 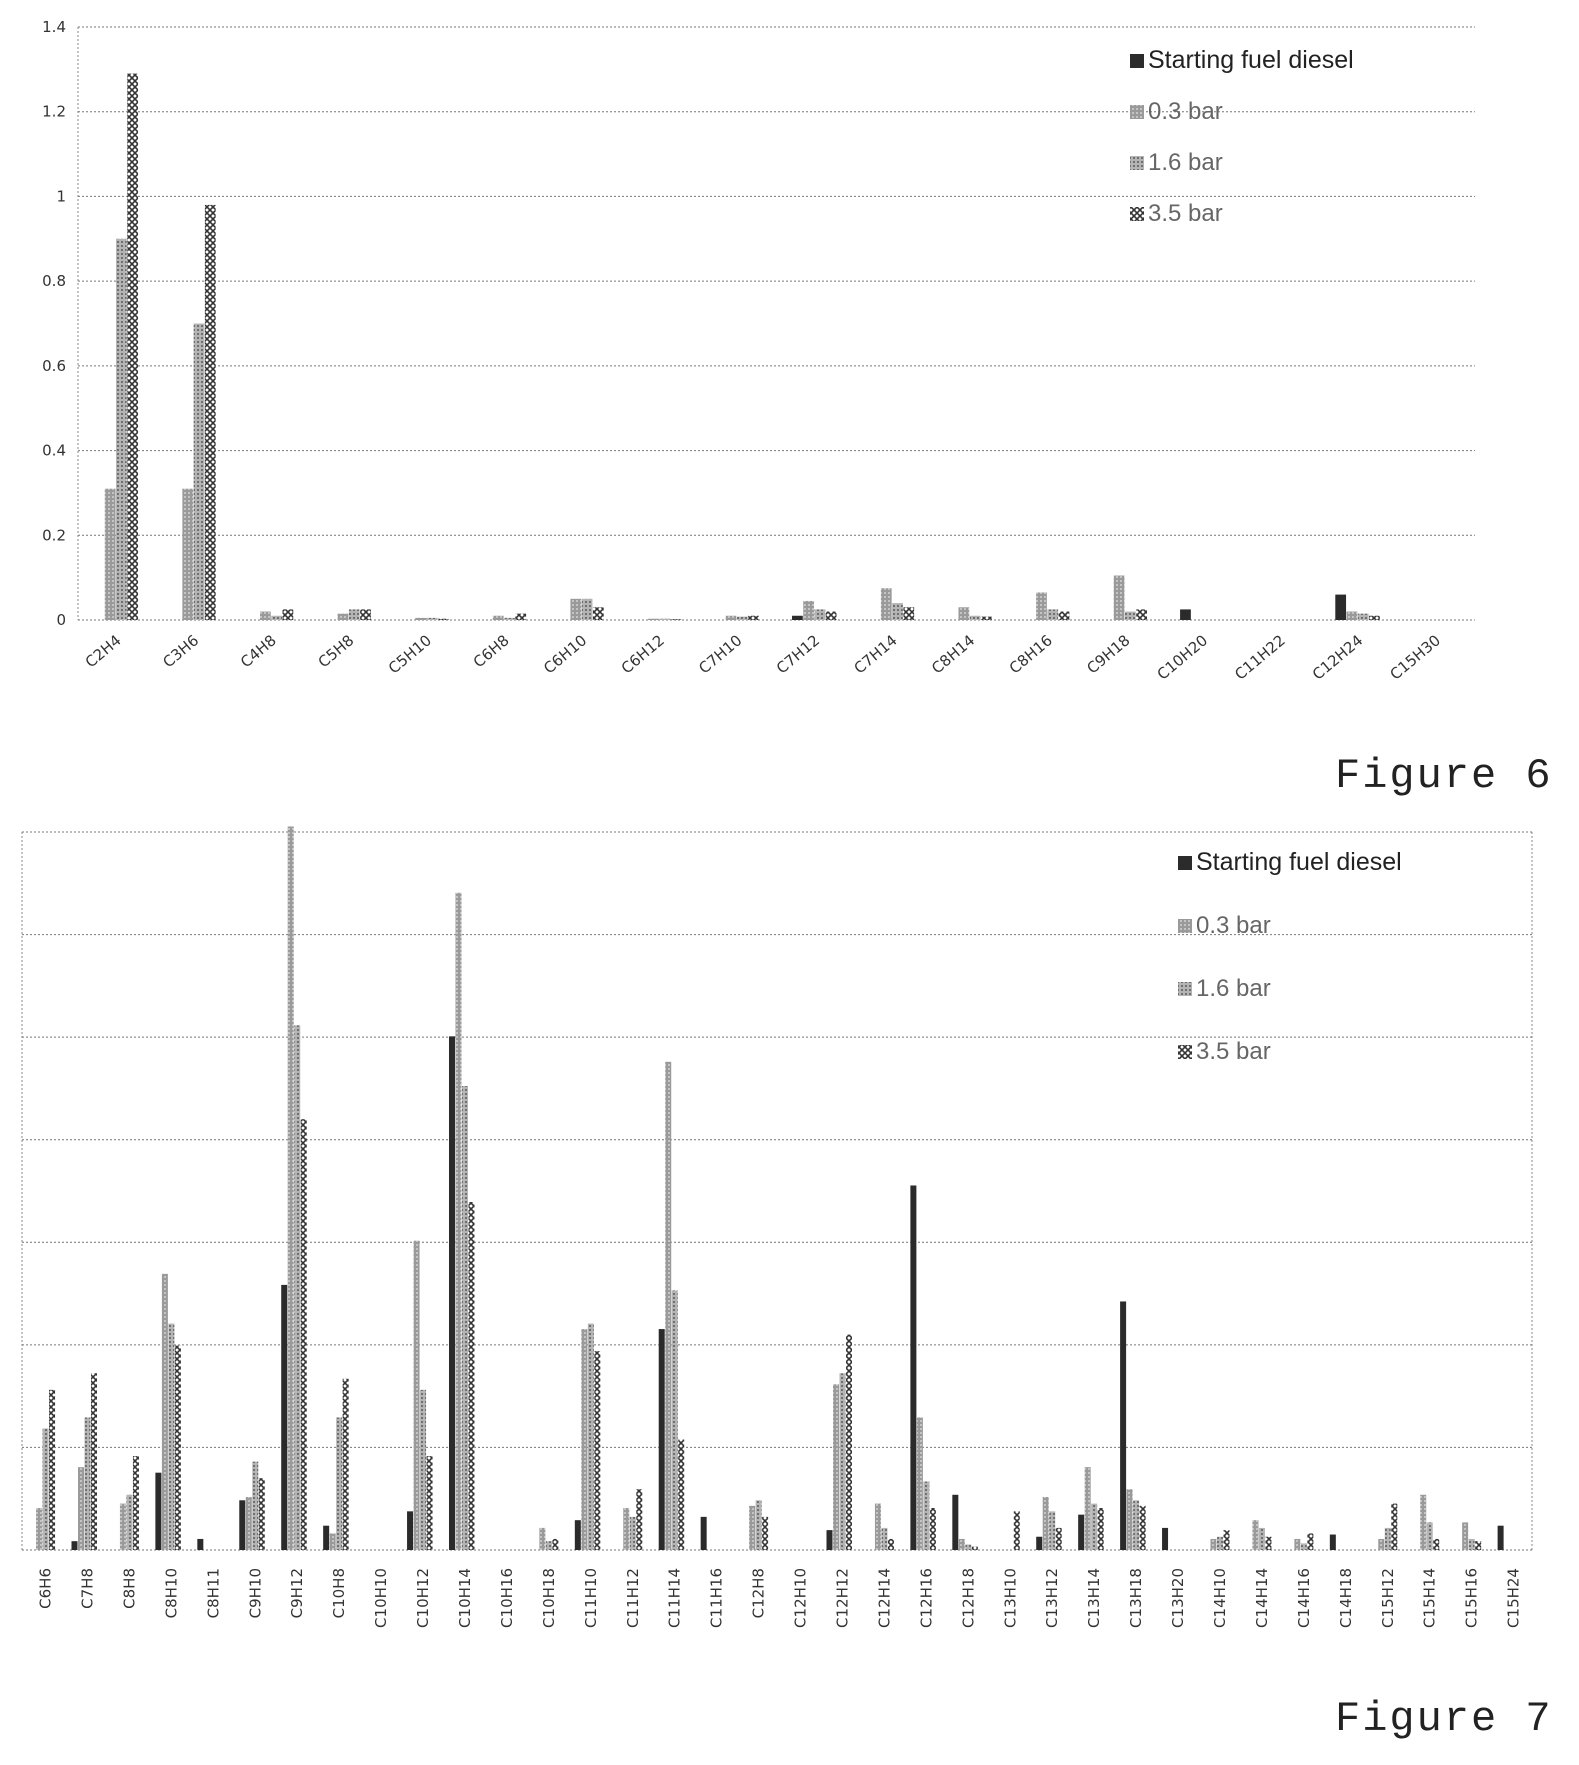 What do you see at coordinates (1178, 1598) in the screenshot?
I see `category-label: C13H20` at bounding box center [1178, 1598].